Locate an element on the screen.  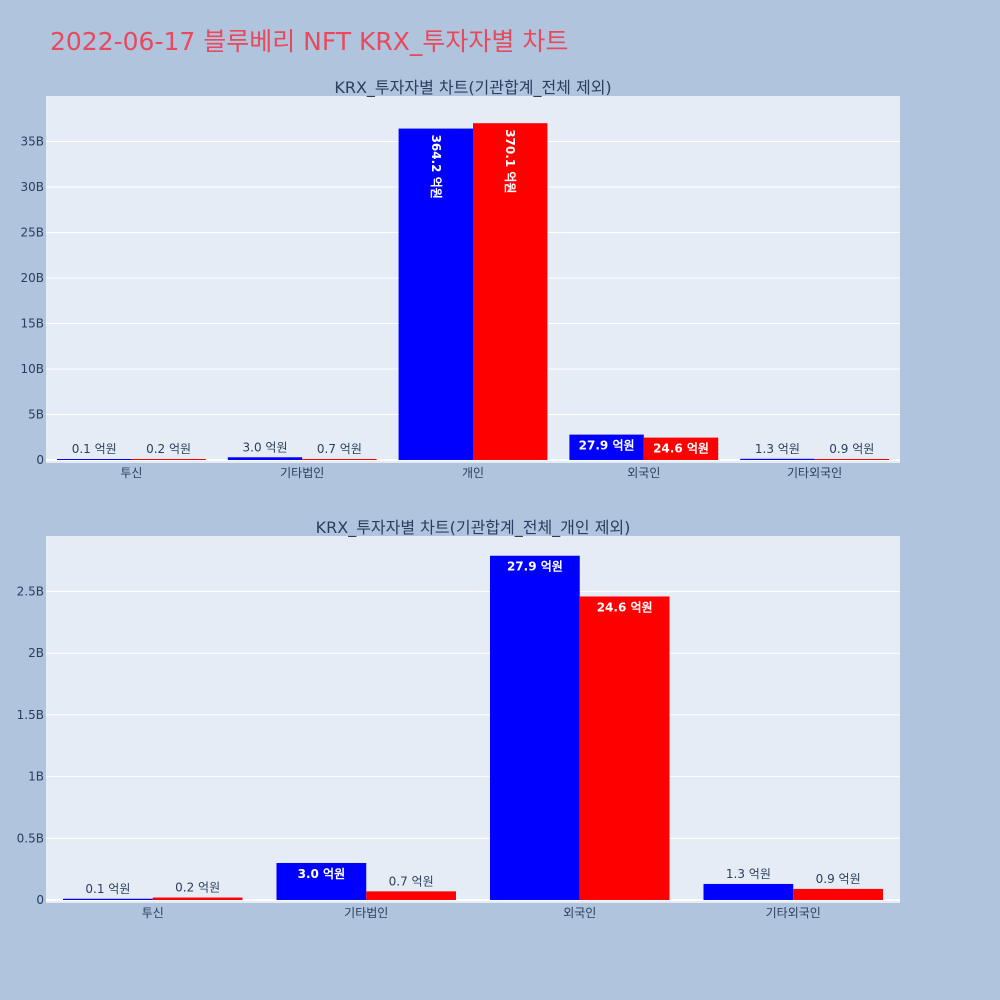
y-tick-label: 2.5B is located at coordinates (30, 592).